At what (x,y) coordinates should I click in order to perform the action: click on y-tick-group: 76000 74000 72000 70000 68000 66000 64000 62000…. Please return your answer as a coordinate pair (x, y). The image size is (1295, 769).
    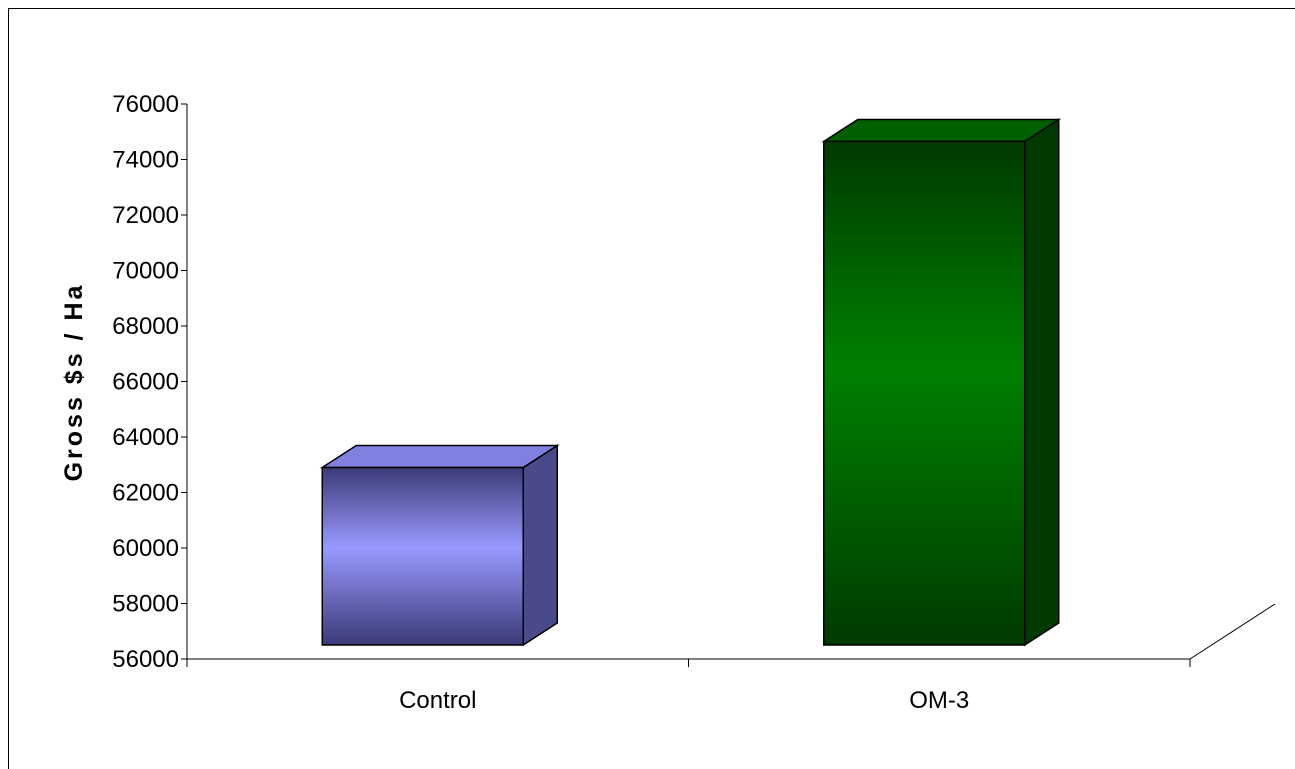
    Looking at the image, I should click on (149, 382).